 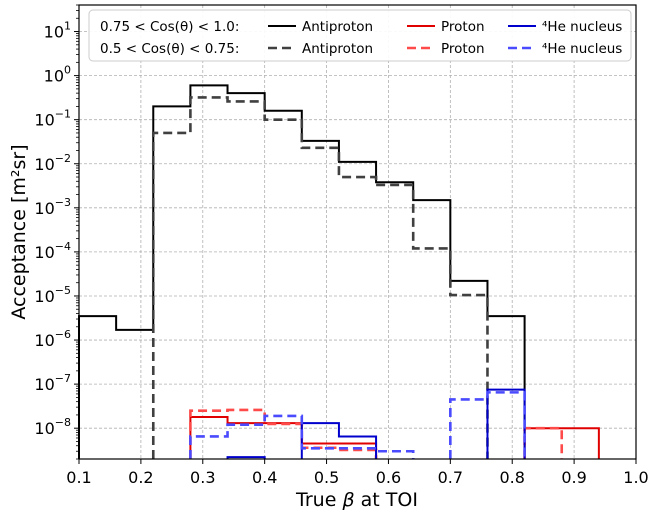 I want to click on x-tick-label: 0.2, so click(x=140, y=477).